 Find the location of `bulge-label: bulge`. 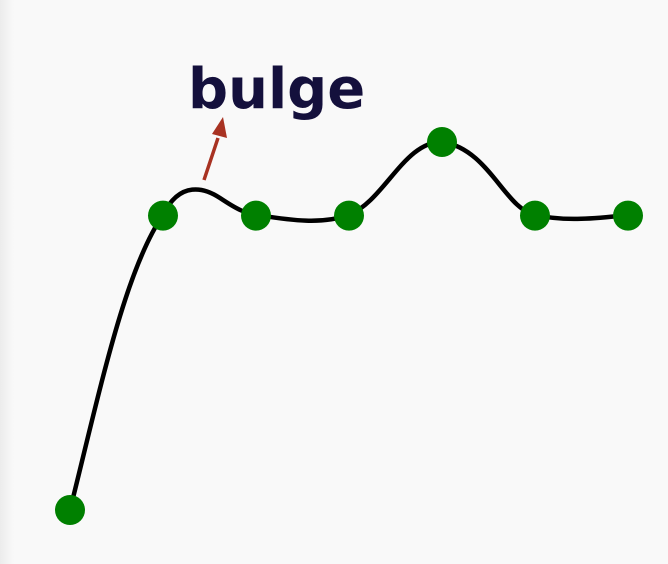

bulge-label: bulge is located at coordinates (276, 89).